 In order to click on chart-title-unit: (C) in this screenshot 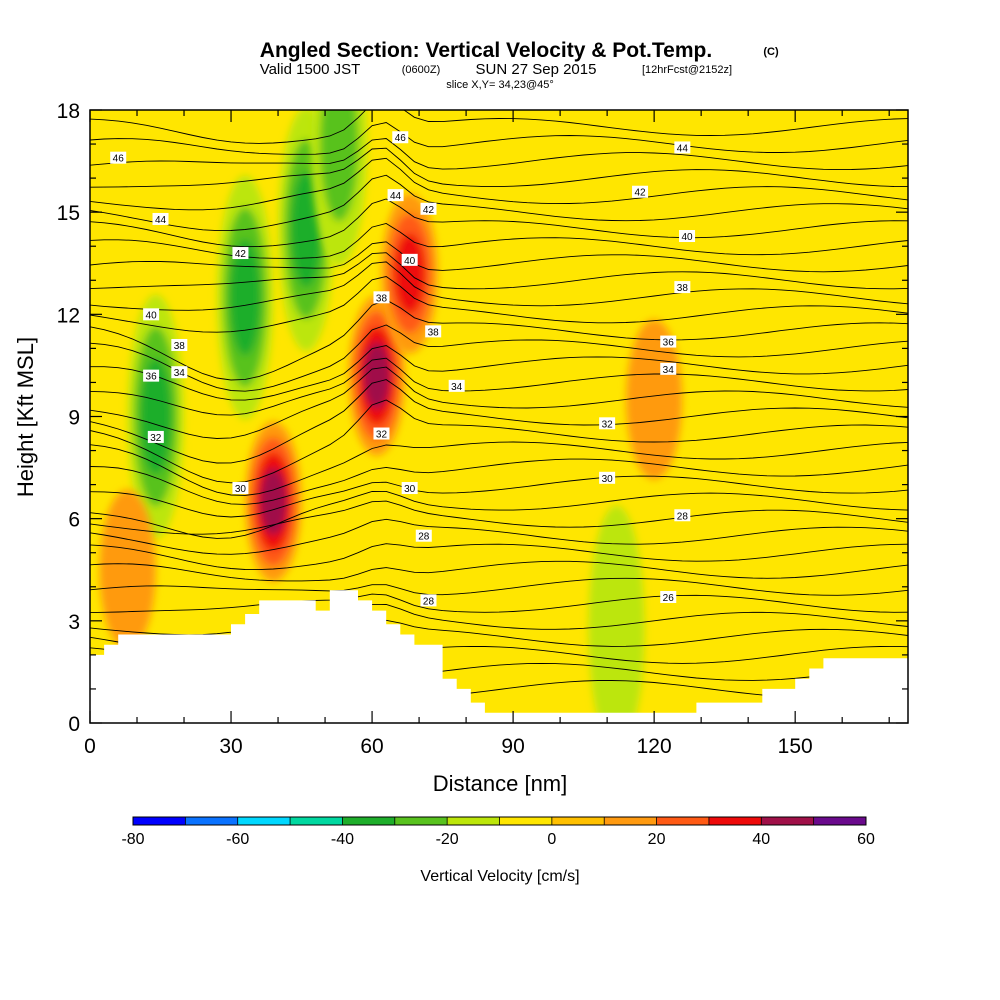, I will do `click(771, 52)`.